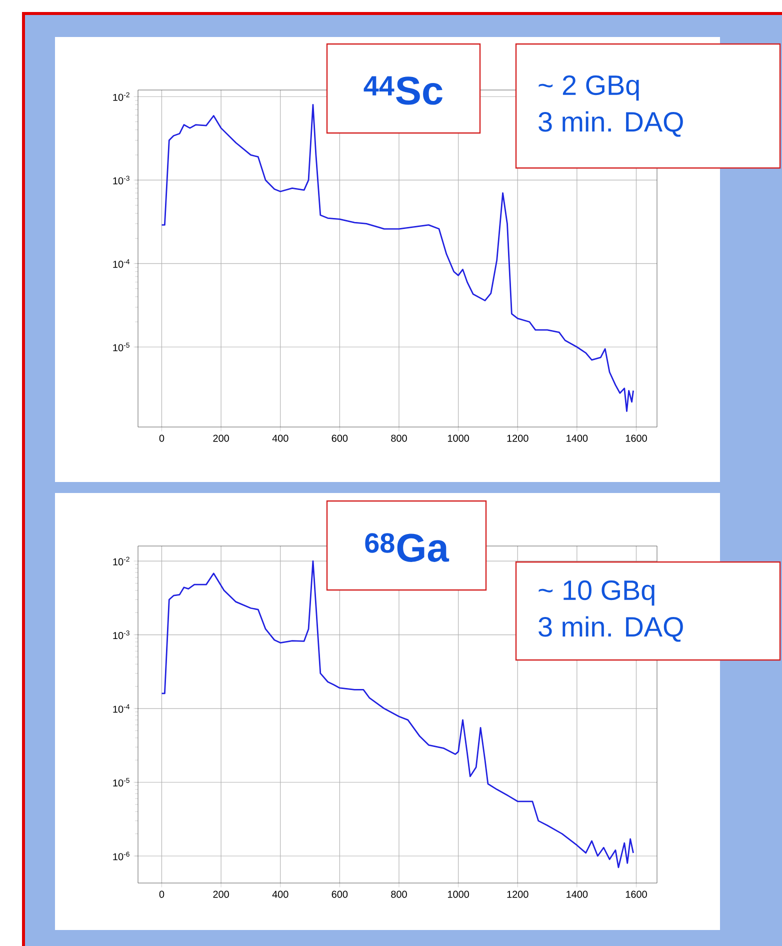 The image size is (782, 946). What do you see at coordinates (121, 856) in the screenshot?
I see `y-tick-label: 10$^{-6}$` at bounding box center [121, 856].